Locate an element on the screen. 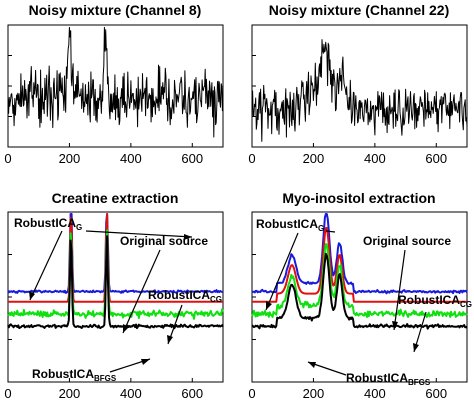  panel-title: Creatine extraction is located at coordinates (115, 198).